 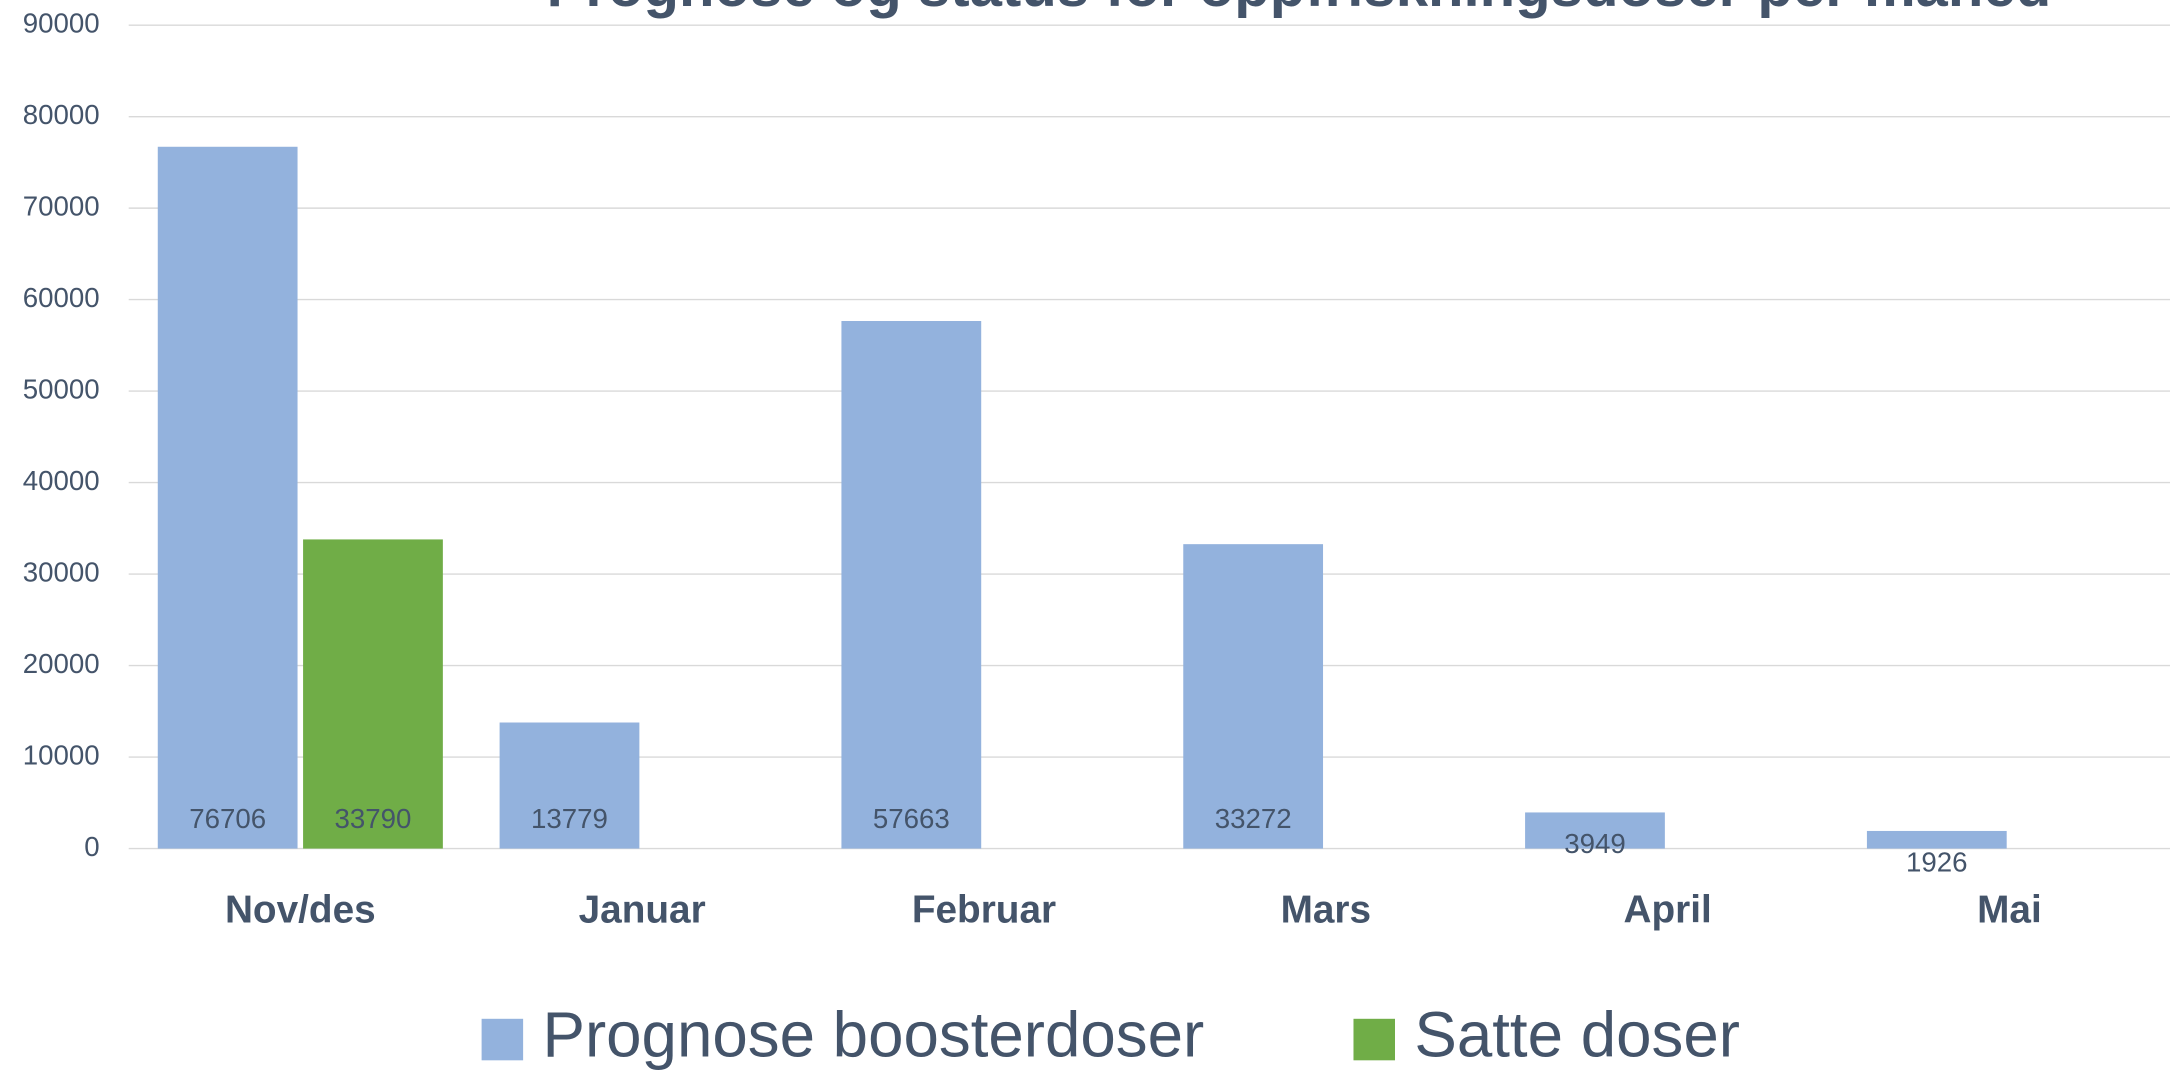 What do you see at coordinates (2009, 909) in the screenshot?
I see `x-tick-label: Mai` at bounding box center [2009, 909].